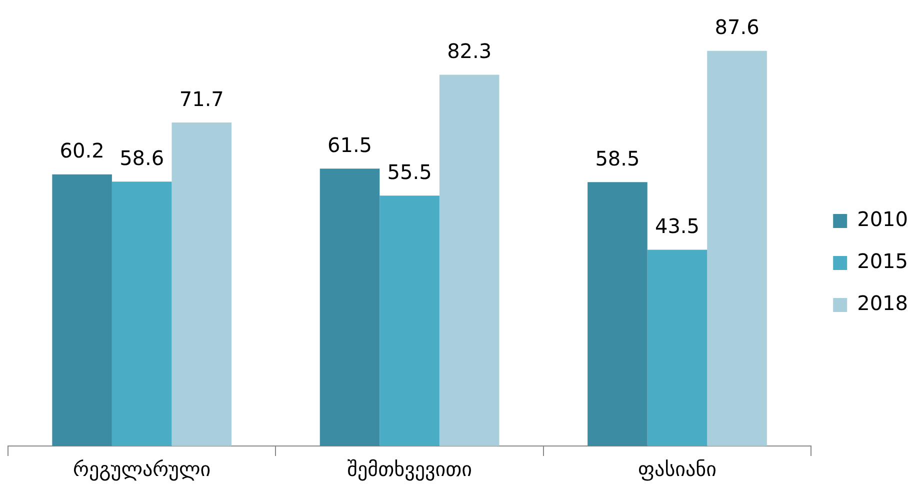 The height and width of the screenshot is (490, 922). Describe the element at coordinates (737, 27) in the screenshot. I see `data-label: 87.6` at that location.